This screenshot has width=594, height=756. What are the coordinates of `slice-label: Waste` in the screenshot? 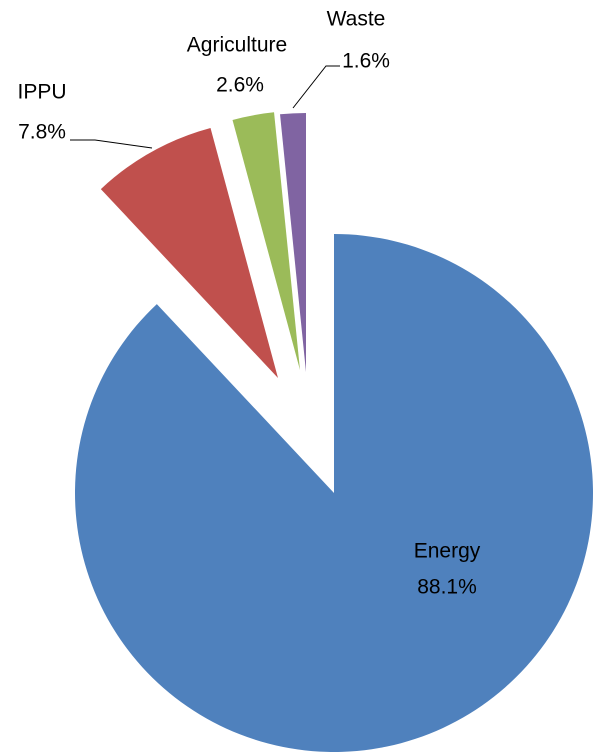 It's located at (356, 19).